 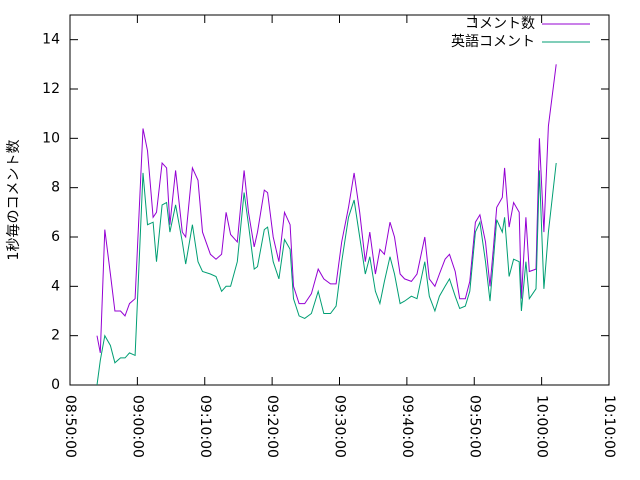 What do you see at coordinates (272, 426) in the screenshot?
I see `x-tick-label: 09:20:00` at bounding box center [272, 426].